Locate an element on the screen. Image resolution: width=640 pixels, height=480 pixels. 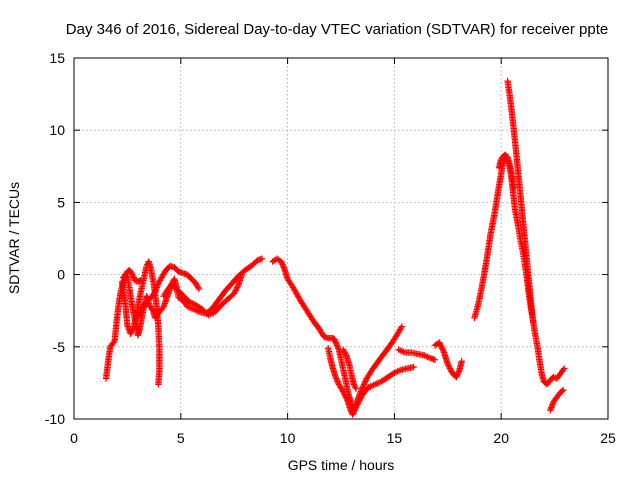
x-tick-label: 0 is located at coordinates (74, 438).